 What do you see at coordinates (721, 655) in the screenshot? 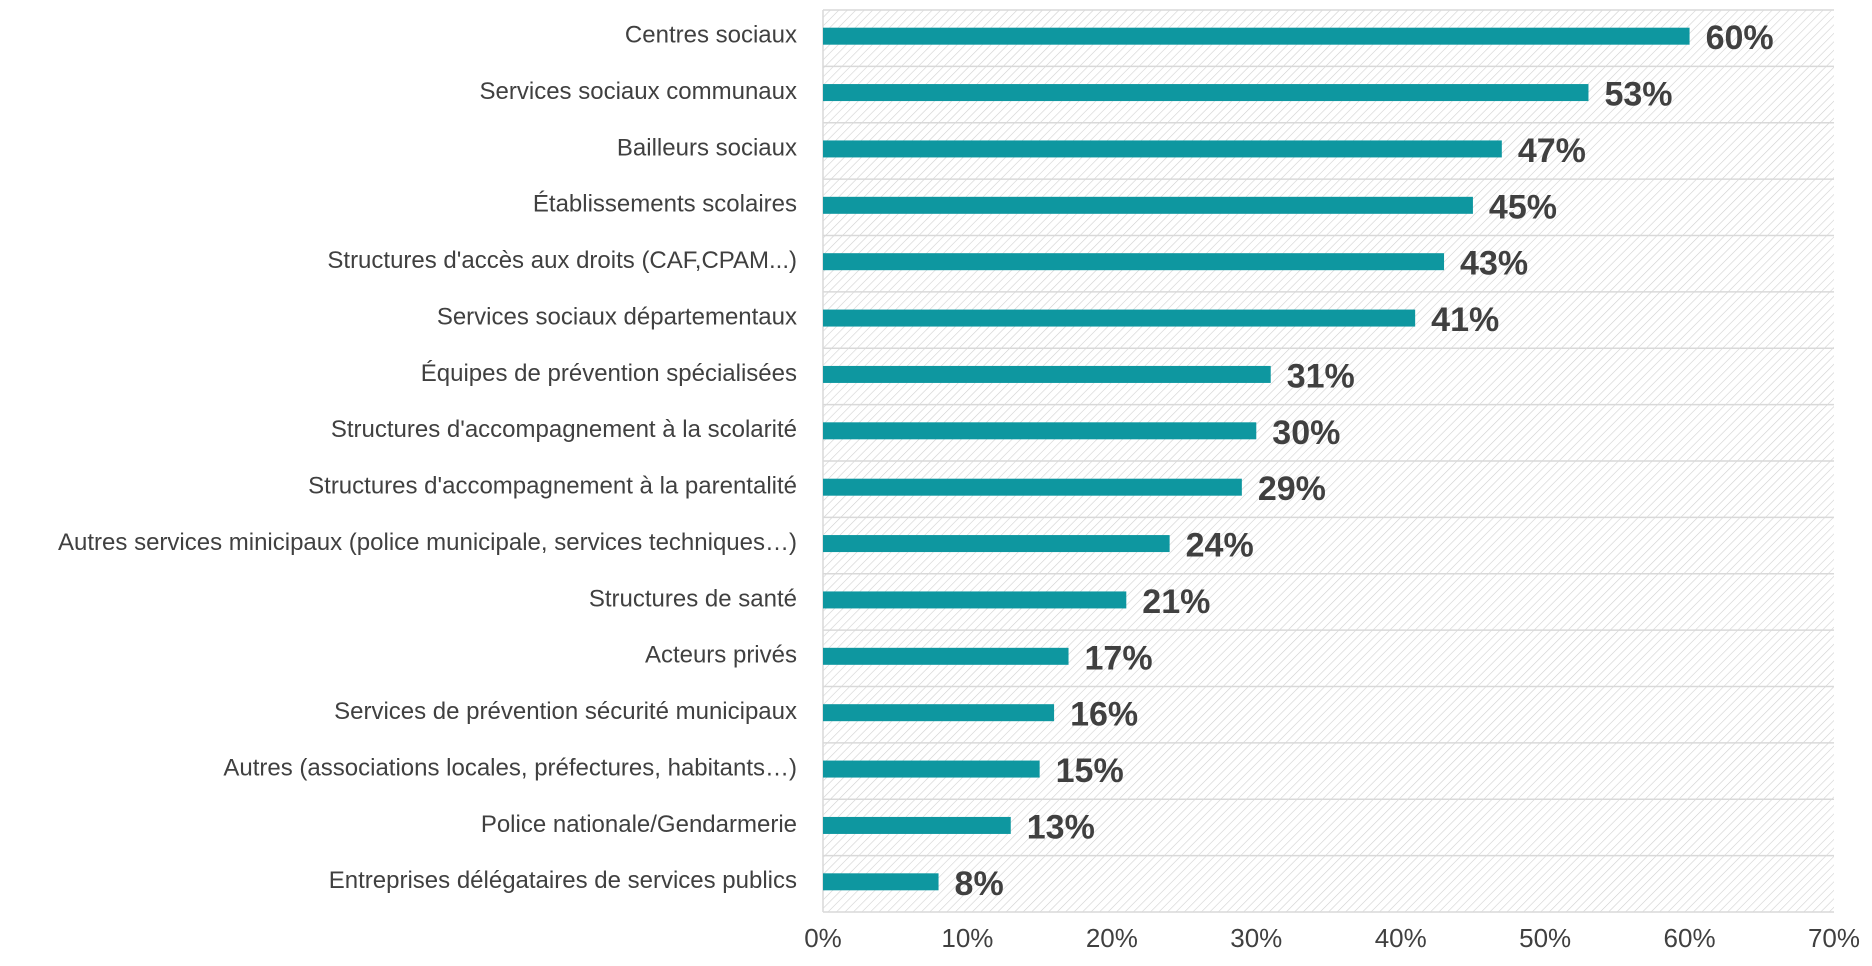
I see `y-tick-label: Acteurs privés` at bounding box center [721, 655].